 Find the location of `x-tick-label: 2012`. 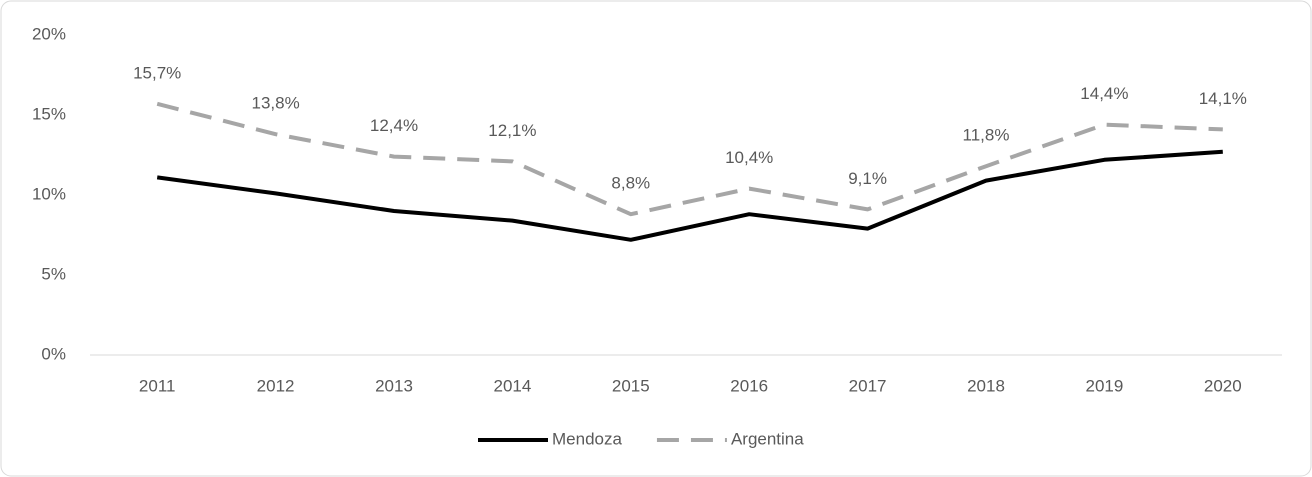

x-tick-label: 2012 is located at coordinates (276, 385).